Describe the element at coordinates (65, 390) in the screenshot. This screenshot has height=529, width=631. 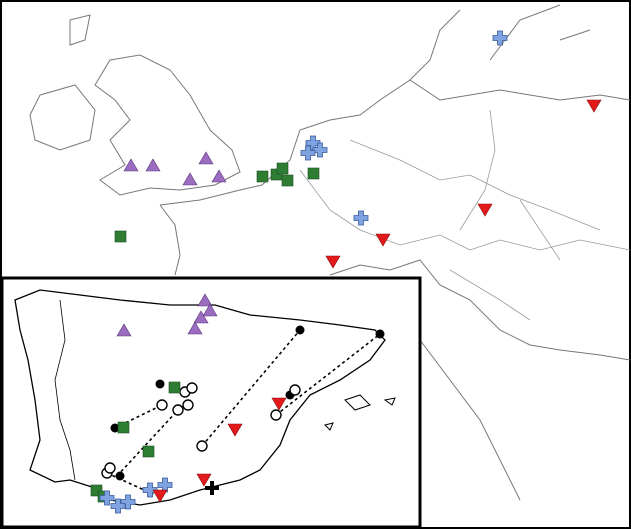
I see `border` at that location.